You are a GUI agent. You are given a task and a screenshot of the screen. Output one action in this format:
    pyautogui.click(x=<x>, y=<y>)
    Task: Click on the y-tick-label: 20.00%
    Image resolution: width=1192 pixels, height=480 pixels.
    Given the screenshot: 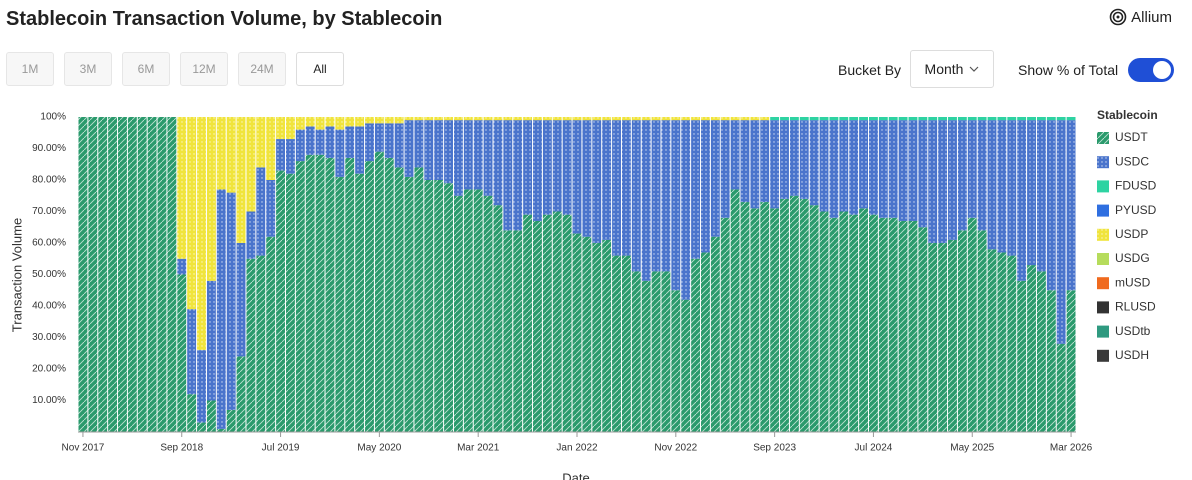 What is the action you would take?
    pyautogui.click(x=49, y=369)
    